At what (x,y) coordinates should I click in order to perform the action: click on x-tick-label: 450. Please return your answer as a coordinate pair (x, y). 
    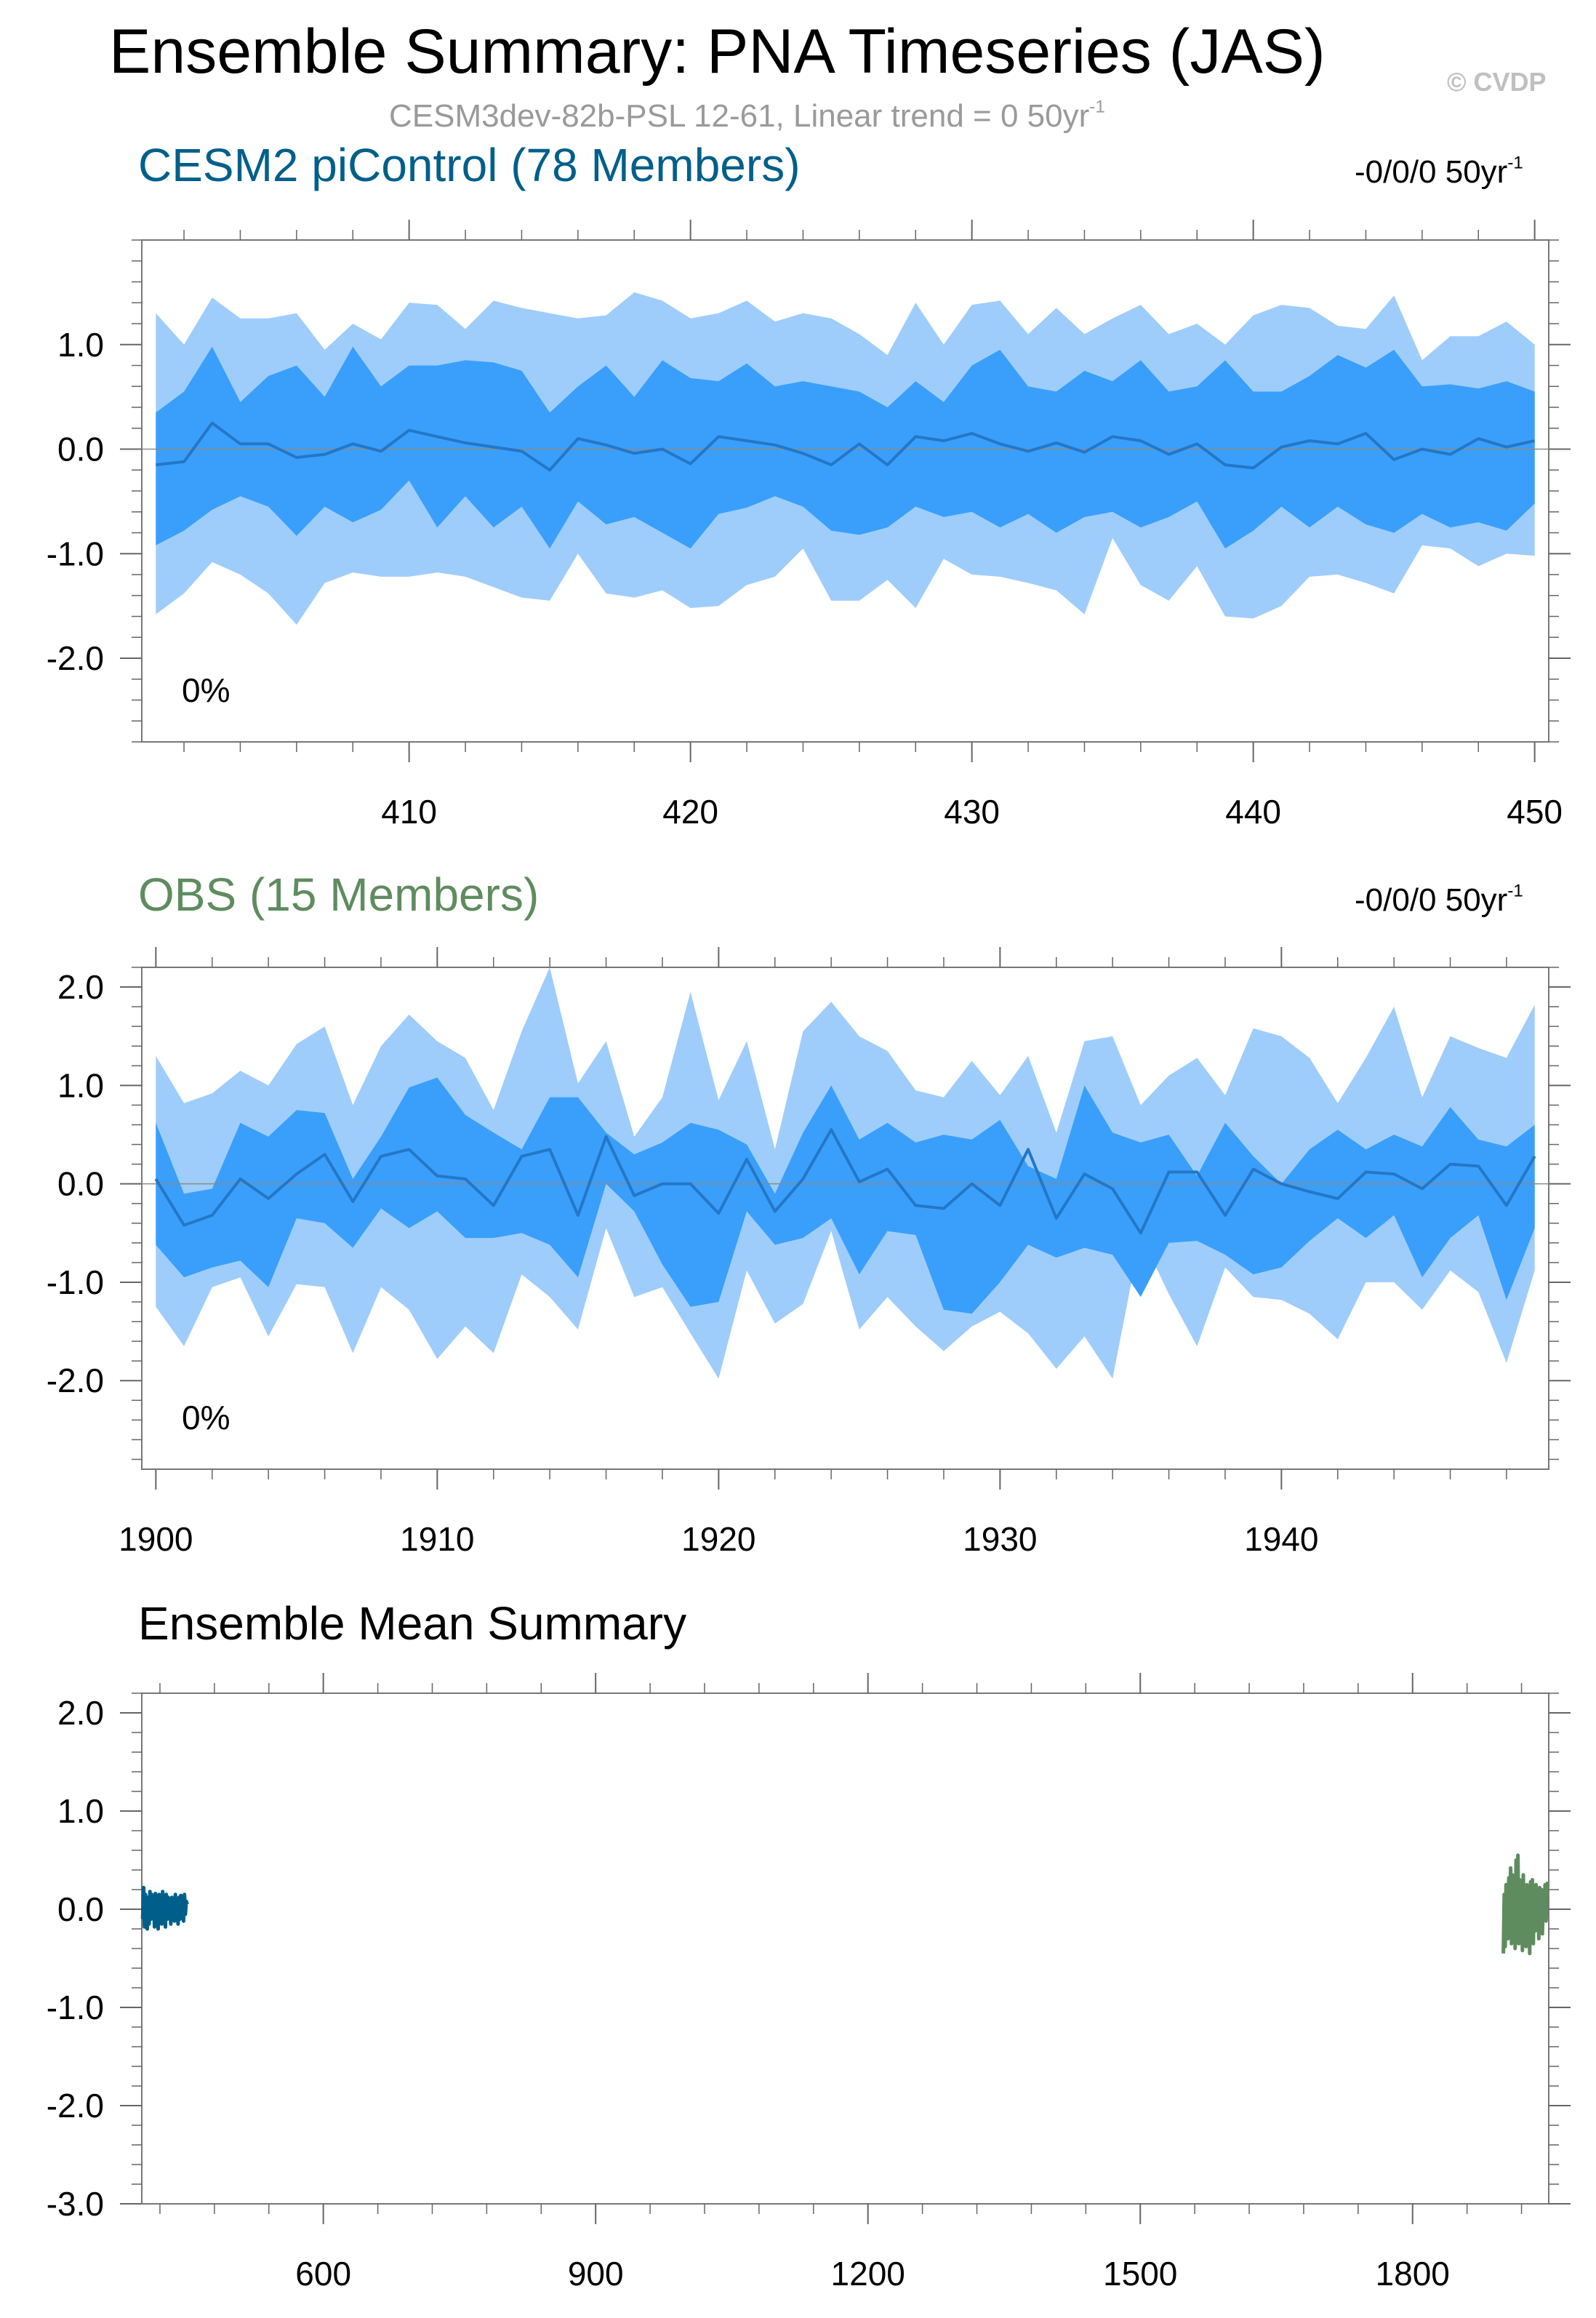
    Looking at the image, I should click on (1535, 812).